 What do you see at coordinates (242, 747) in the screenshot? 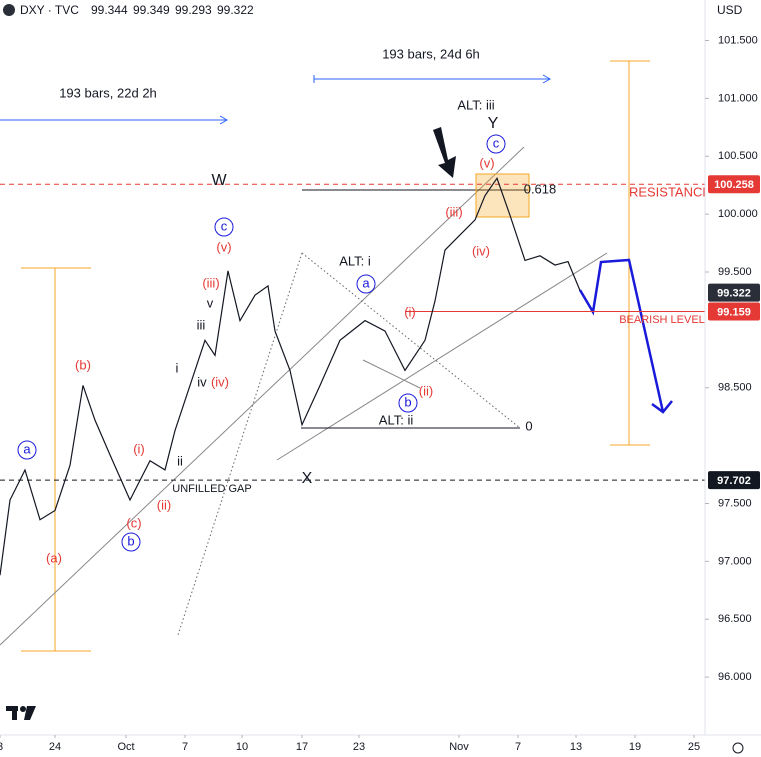
I see `x-tick-label: 10` at bounding box center [242, 747].